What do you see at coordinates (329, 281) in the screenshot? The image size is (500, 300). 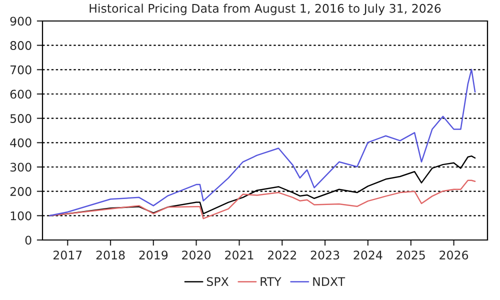 I see `legend-label: NDXT` at bounding box center [329, 281].